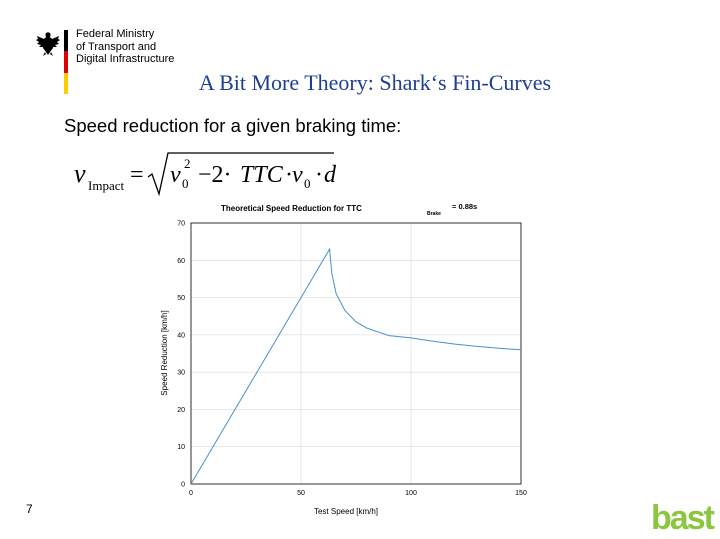  What do you see at coordinates (181, 261) in the screenshot?
I see `chart-ytick-label: 60` at bounding box center [181, 261].